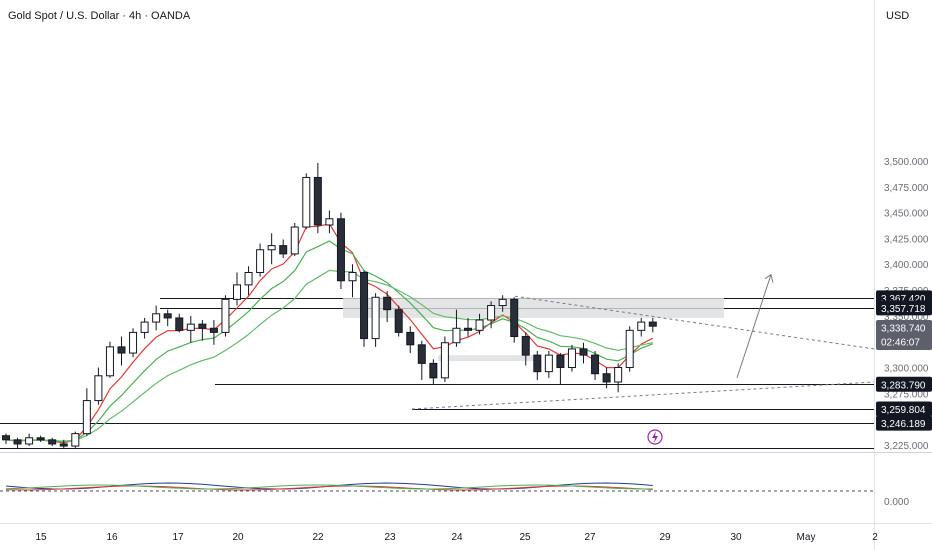 The image size is (932, 550). I want to click on price-tick-label: 3,300.000, so click(906, 369).